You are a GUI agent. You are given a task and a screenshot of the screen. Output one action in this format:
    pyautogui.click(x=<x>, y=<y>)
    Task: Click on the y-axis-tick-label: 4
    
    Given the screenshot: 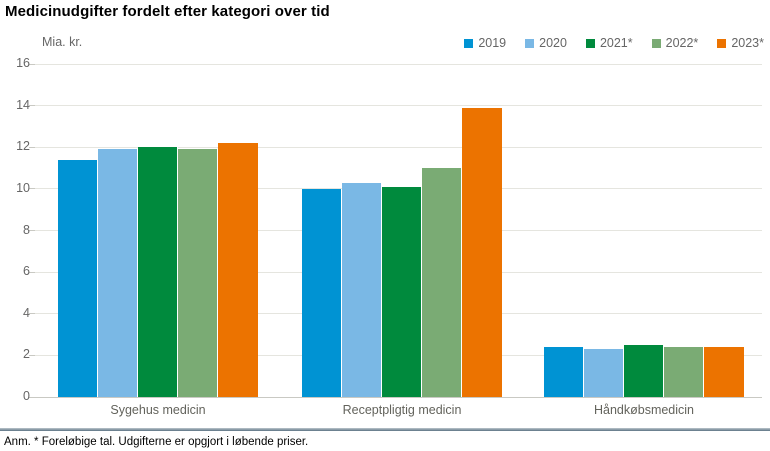 What is the action you would take?
    pyautogui.click(x=26, y=312)
    